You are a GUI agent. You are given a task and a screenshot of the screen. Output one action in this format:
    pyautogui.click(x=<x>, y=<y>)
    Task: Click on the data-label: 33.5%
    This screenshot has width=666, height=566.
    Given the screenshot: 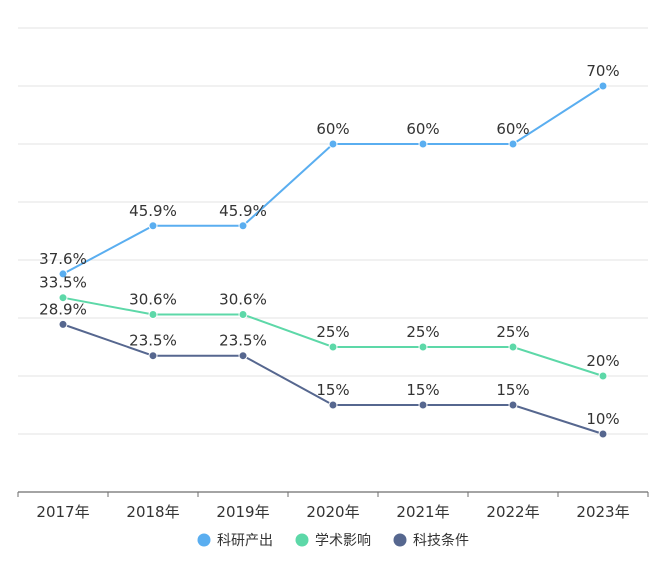 What is the action you would take?
    pyautogui.click(x=63, y=283)
    